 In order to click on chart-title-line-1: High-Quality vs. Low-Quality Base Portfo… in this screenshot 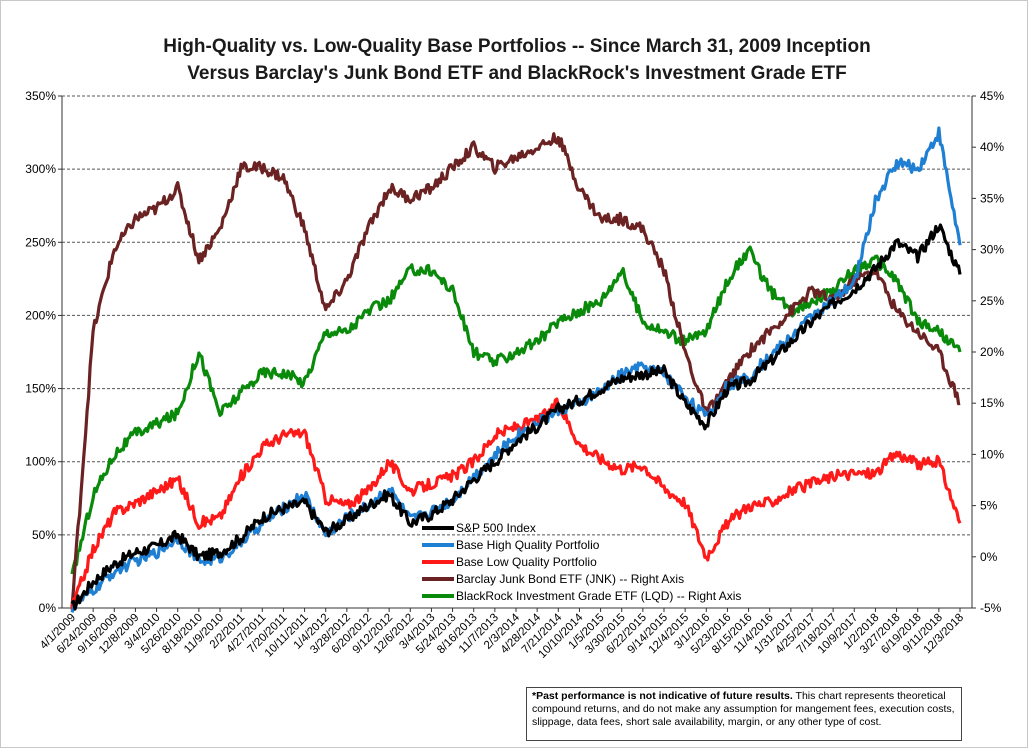, I will do `click(517, 46)`.